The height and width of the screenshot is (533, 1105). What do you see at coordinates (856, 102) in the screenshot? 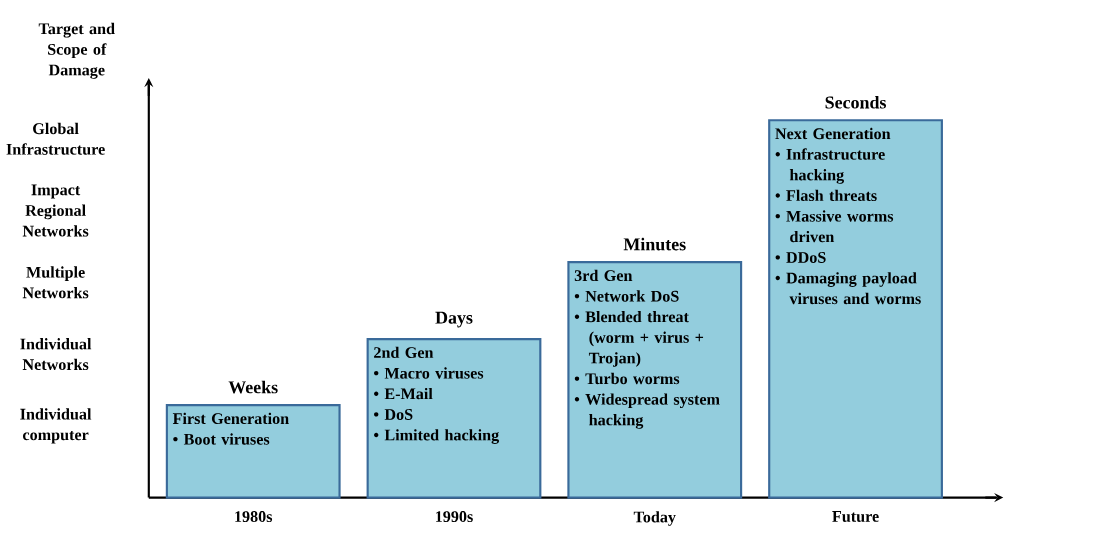
I see `text: Seconds` at bounding box center [856, 102].